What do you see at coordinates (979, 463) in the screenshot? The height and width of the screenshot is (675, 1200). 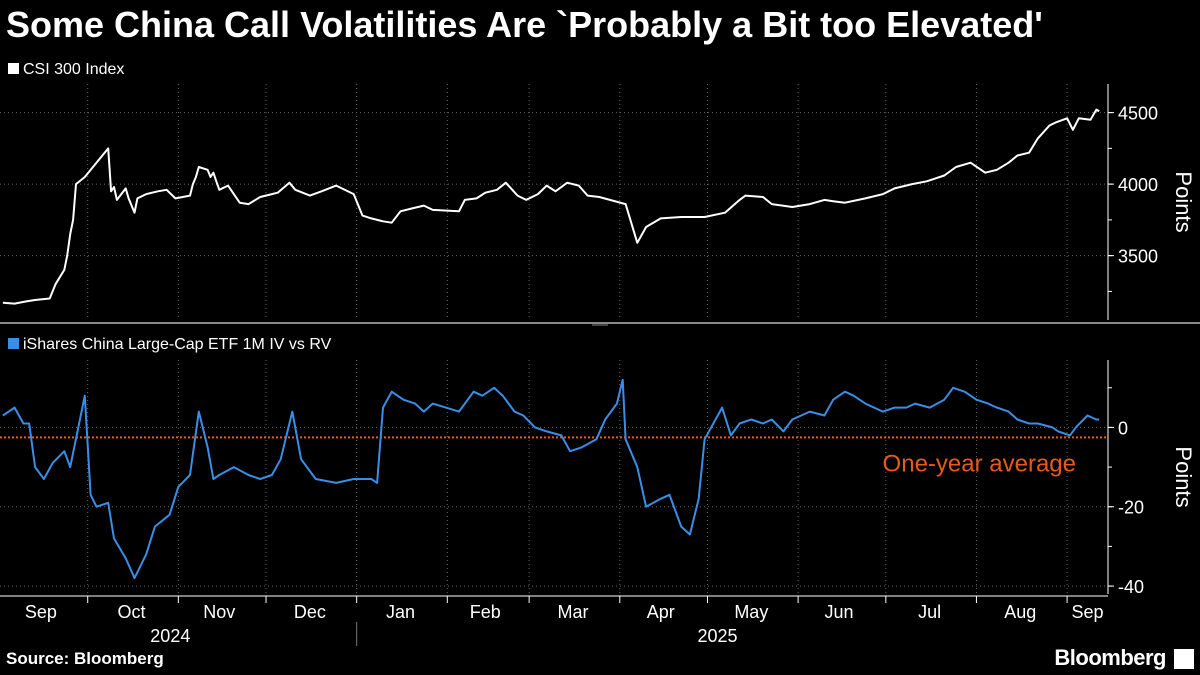 I see `average-annotation: One-year average` at bounding box center [979, 463].